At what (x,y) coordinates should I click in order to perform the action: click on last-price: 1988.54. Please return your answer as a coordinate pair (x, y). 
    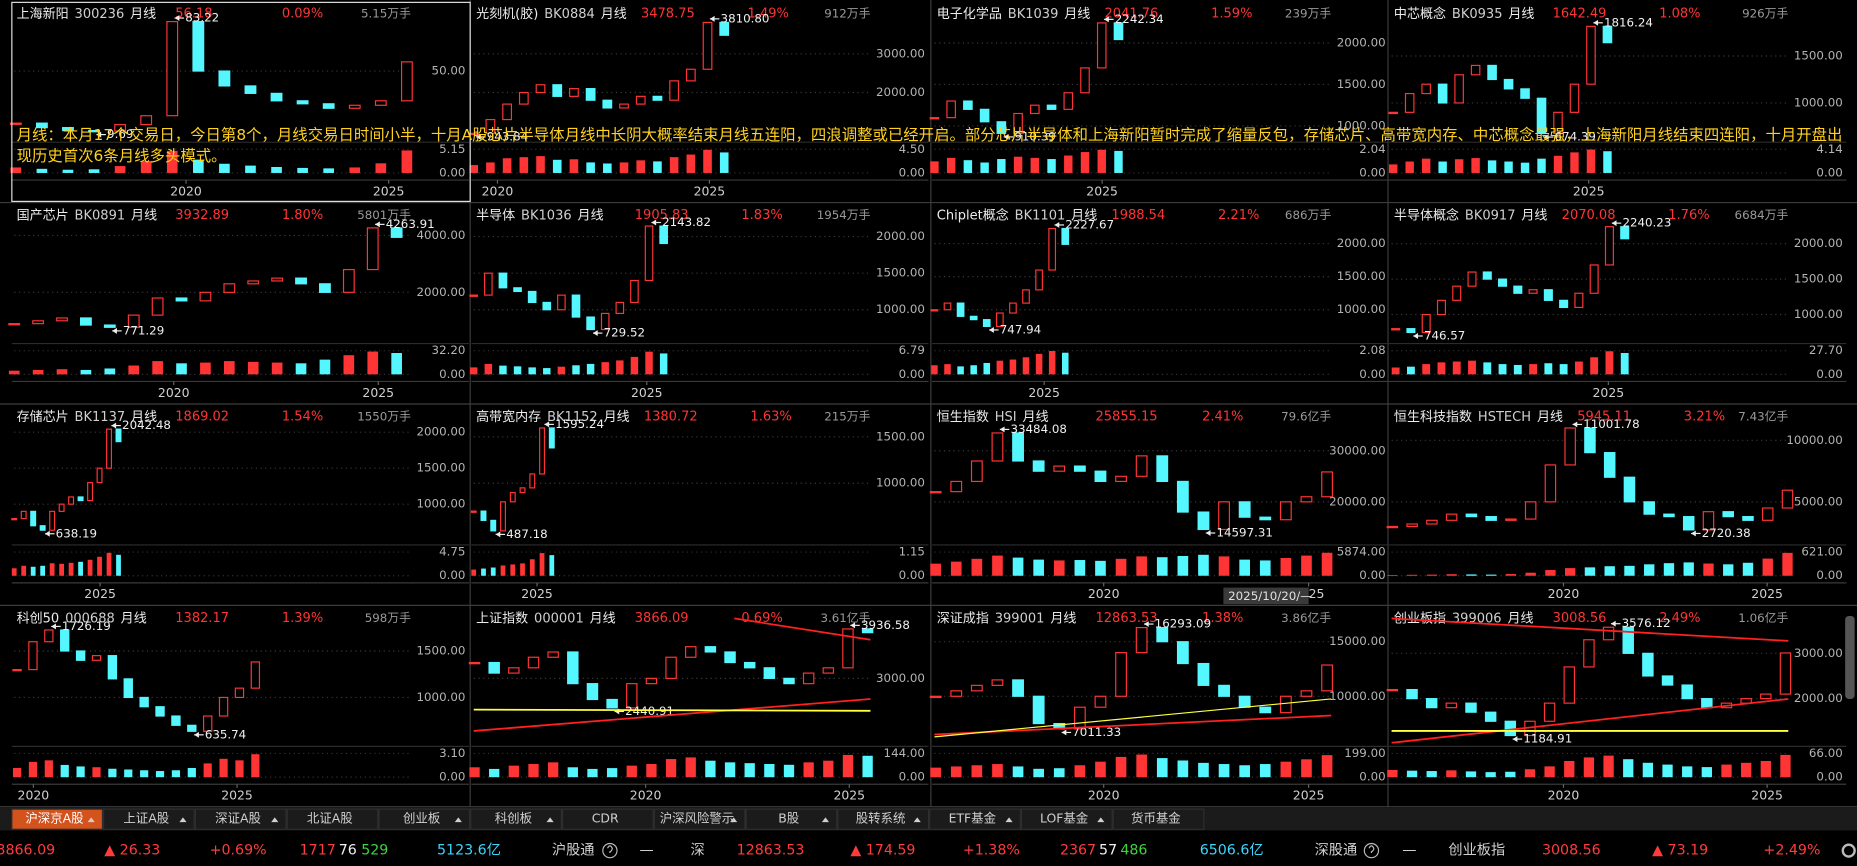
    Looking at the image, I should click on (1138, 215).